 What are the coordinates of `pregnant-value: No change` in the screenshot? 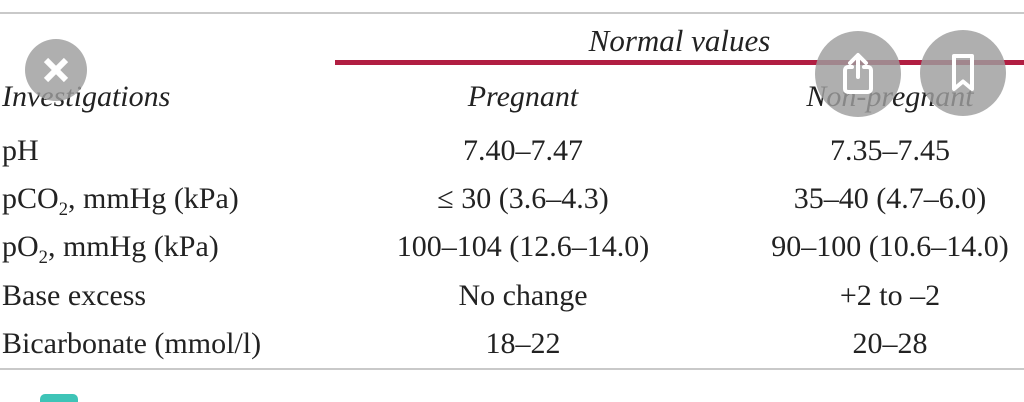 It's located at (523, 295).